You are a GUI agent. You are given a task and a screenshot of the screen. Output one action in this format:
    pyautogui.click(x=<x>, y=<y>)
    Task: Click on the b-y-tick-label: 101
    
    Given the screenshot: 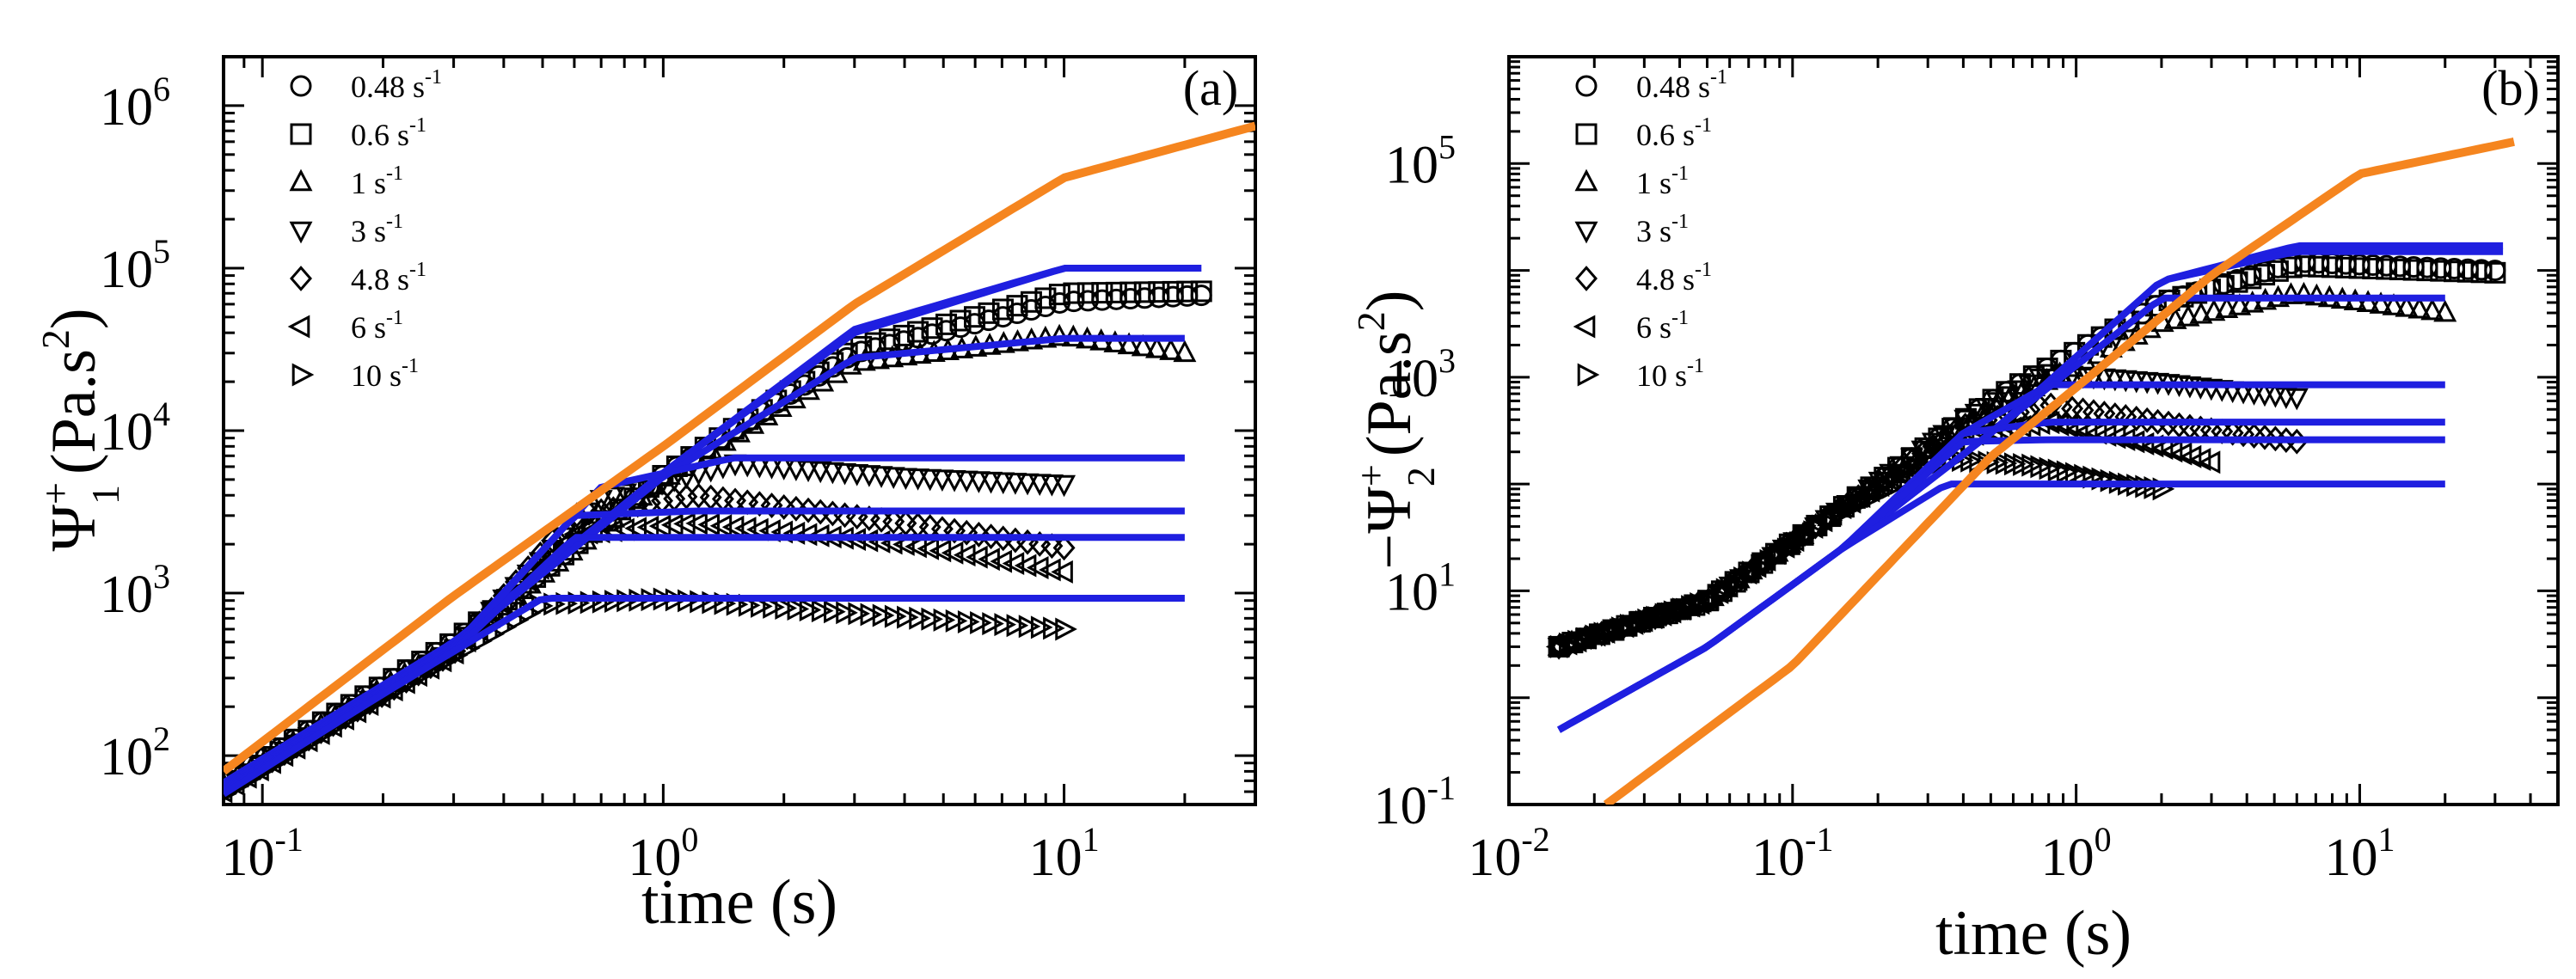 What is the action you would take?
    pyautogui.click(x=1420, y=587)
    